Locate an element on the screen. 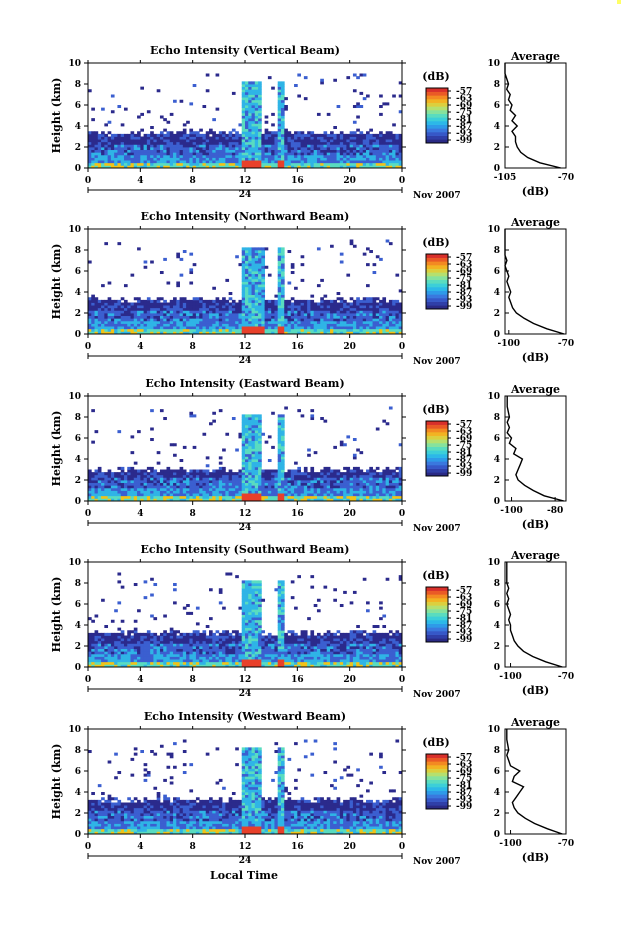 Image resolution: width=621 pixels, height=929 pixels. panel-title: Echo Intensity (Eastward Beam) is located at coordinates (244, 383).